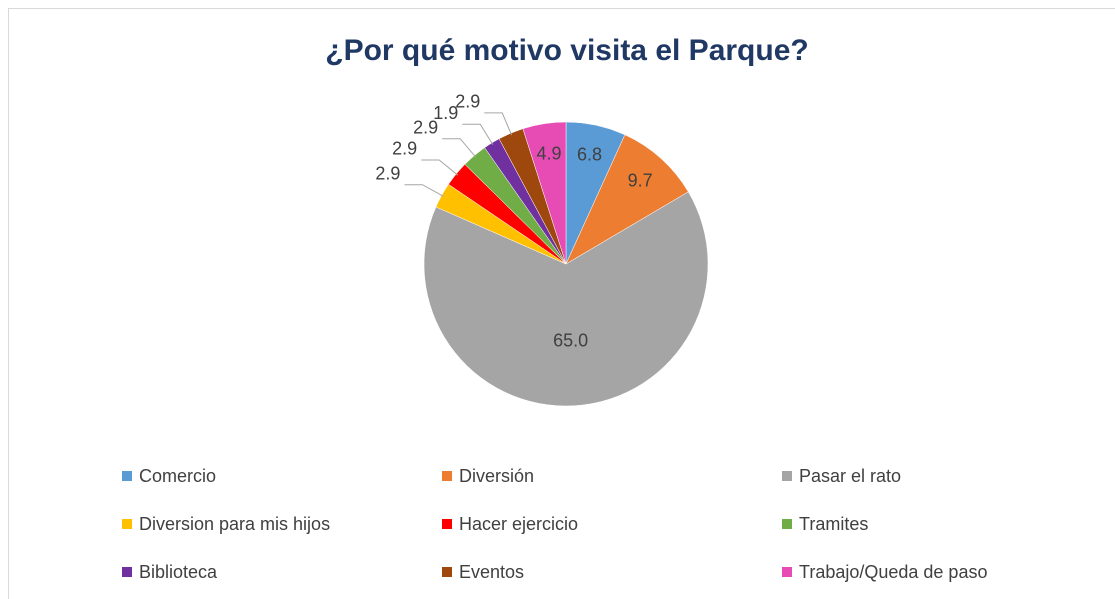  I want to click on data-label: 6.8, so click(589, 155).